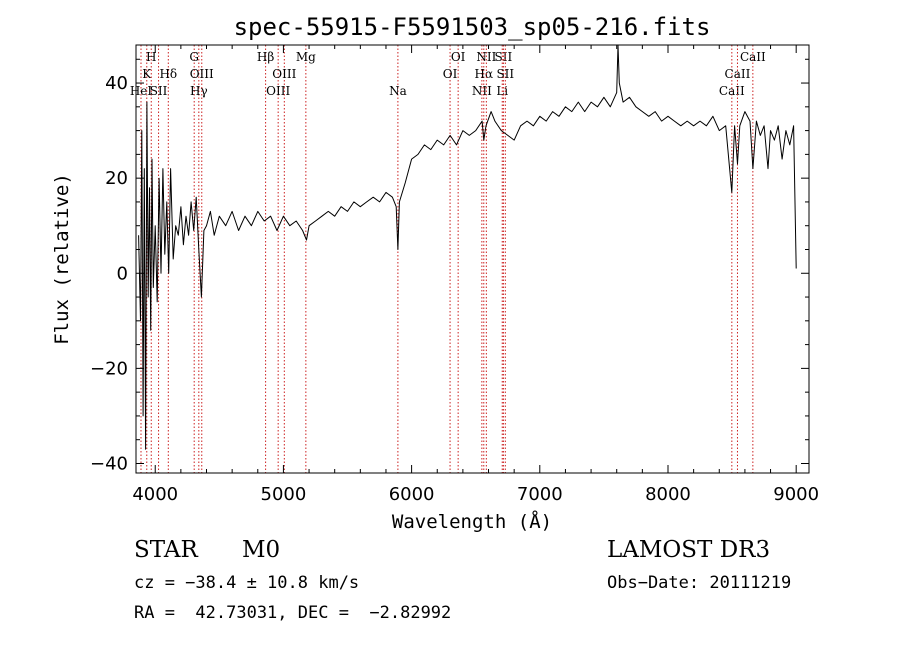 This screenshot has height=649, width=900. I want to click on x-tick-label-2: 6000, so click(412, 494).